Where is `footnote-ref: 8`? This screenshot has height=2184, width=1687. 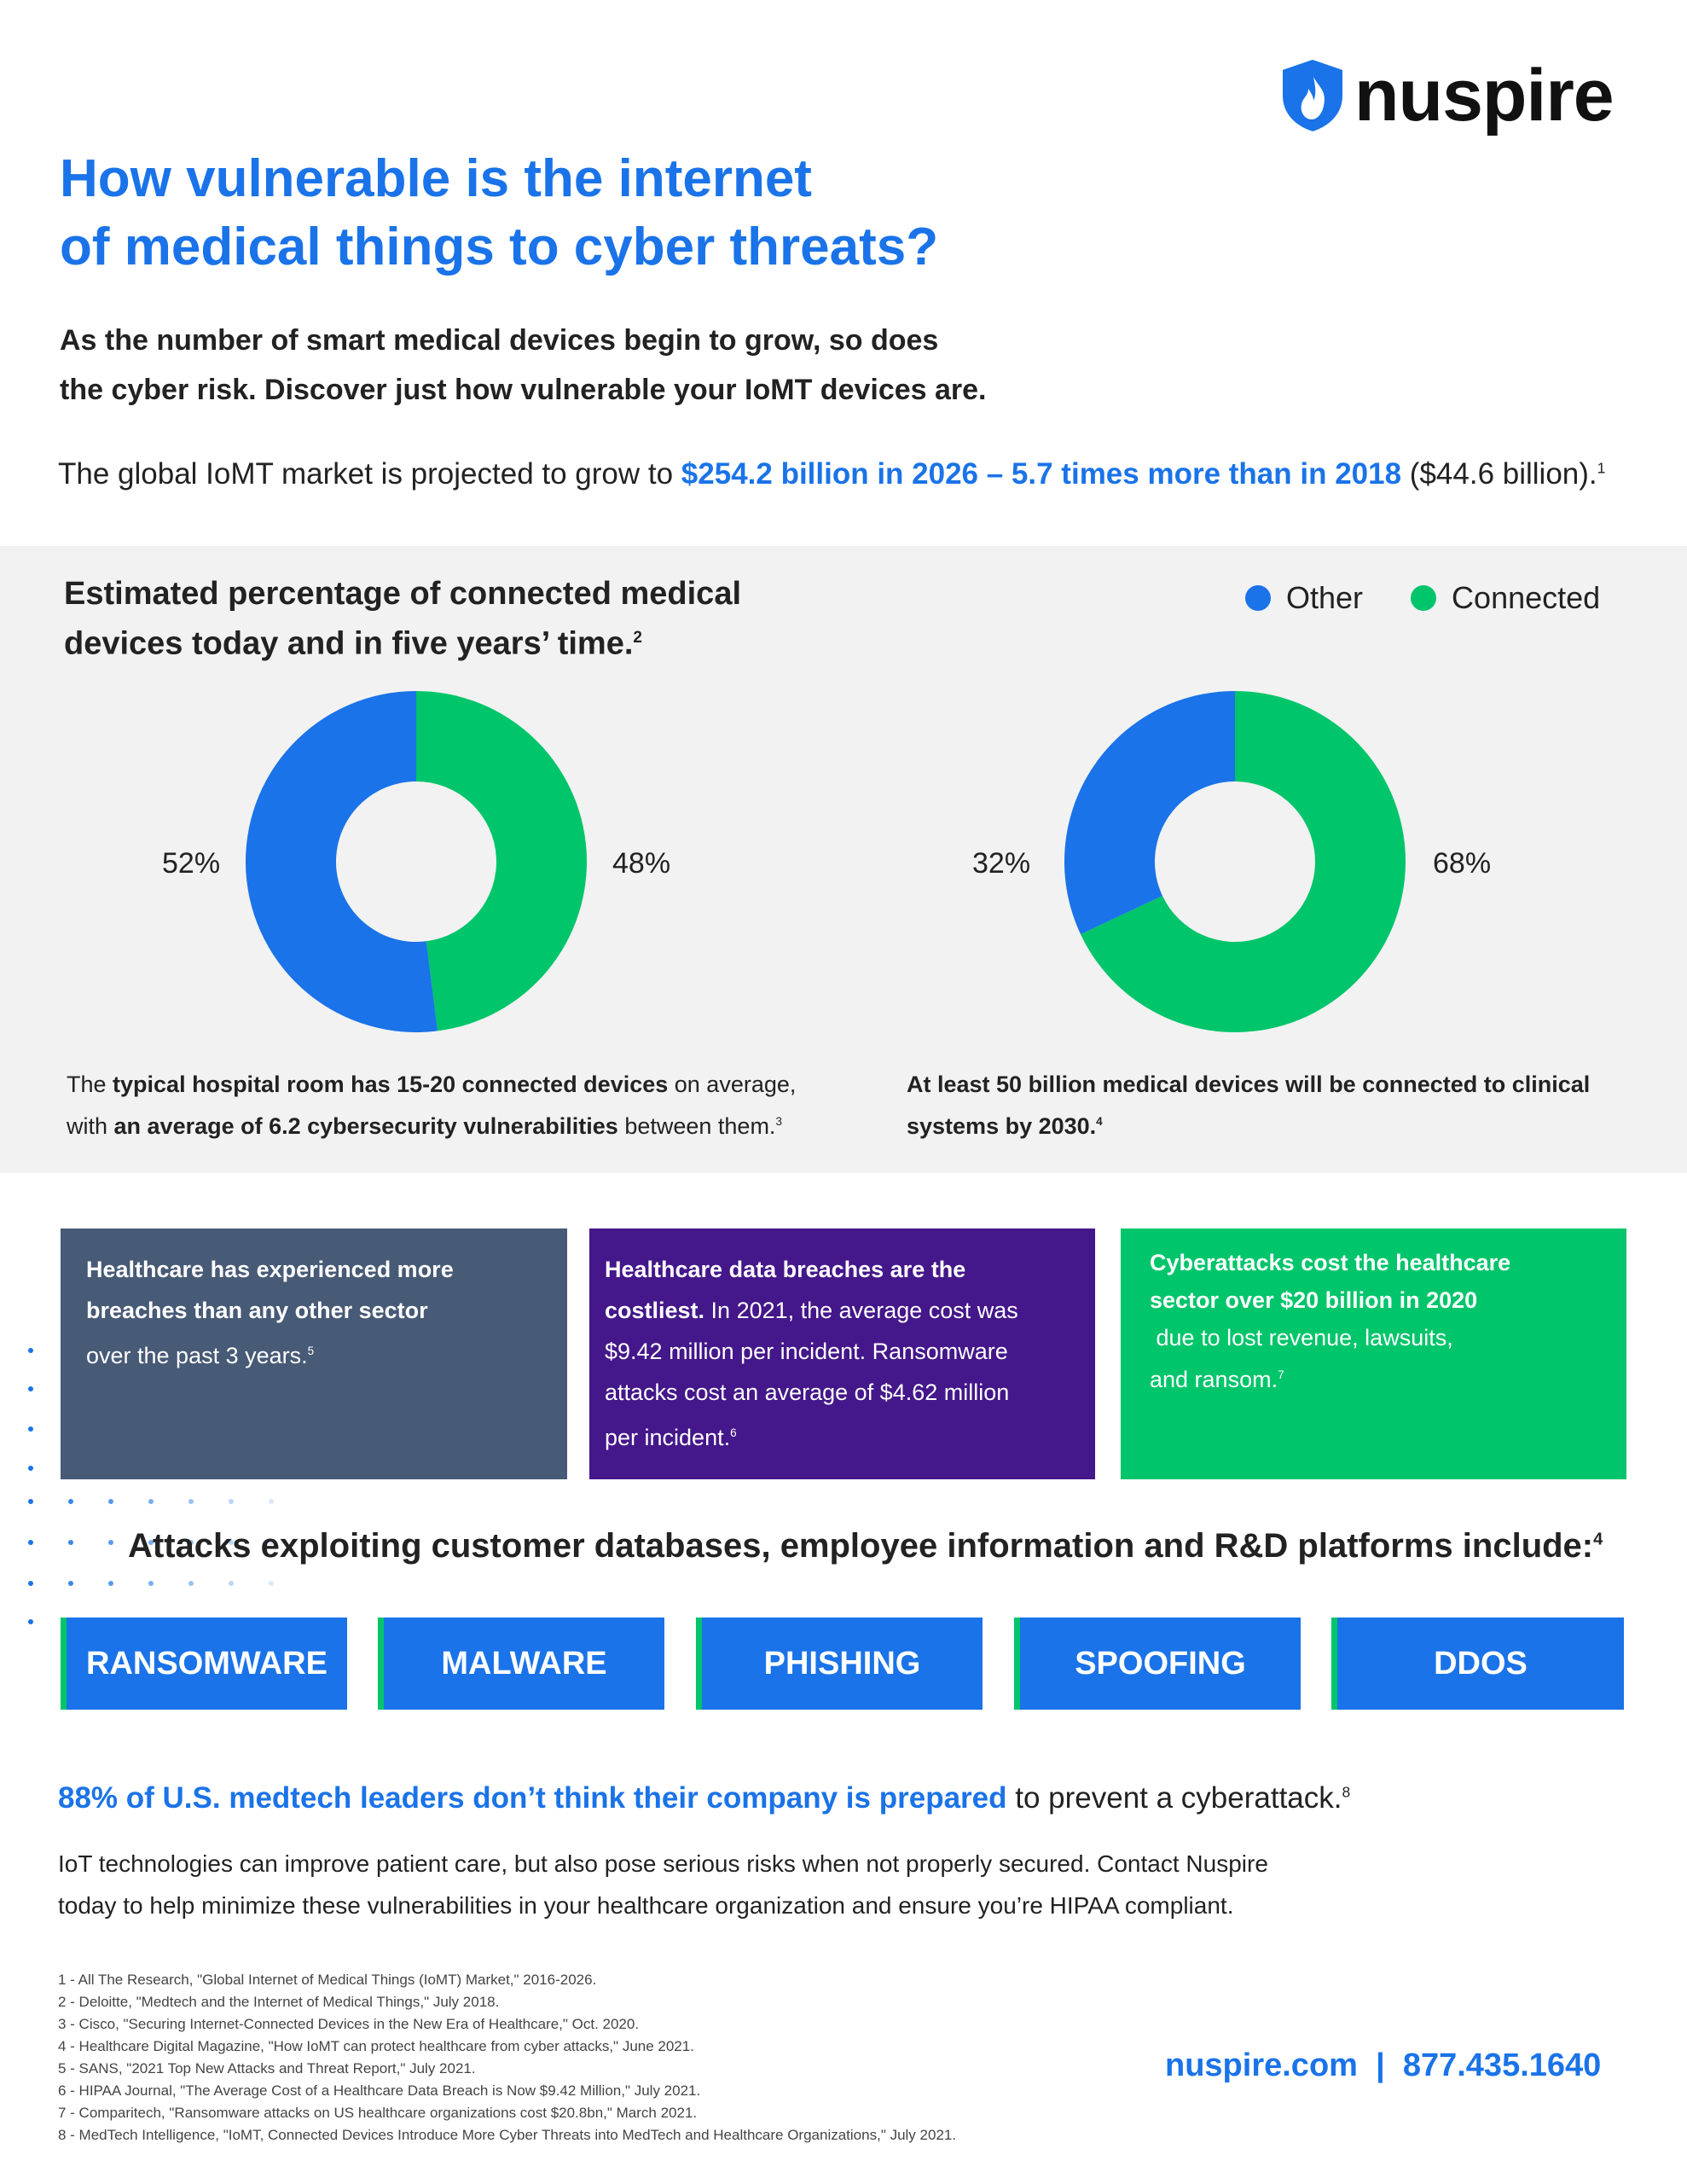
footnote-ref: 8 is located at coordinates (1347, 1792).